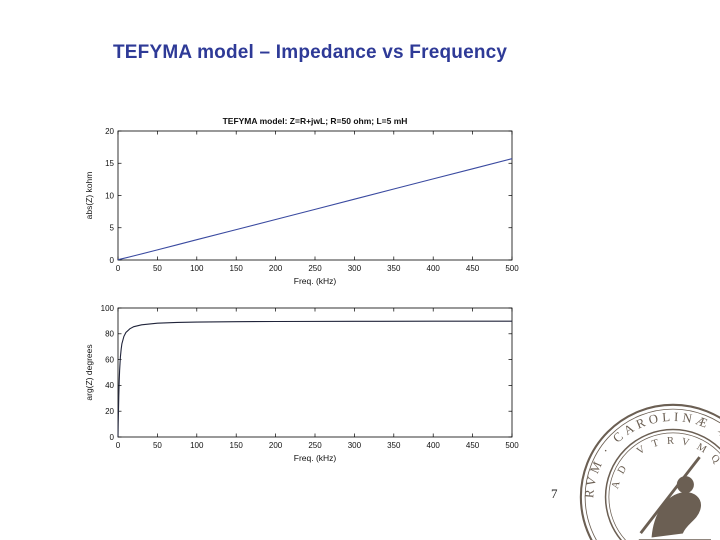 The image size is (720, 540). I want to click on seal-lion-figure, so click(674, 498).